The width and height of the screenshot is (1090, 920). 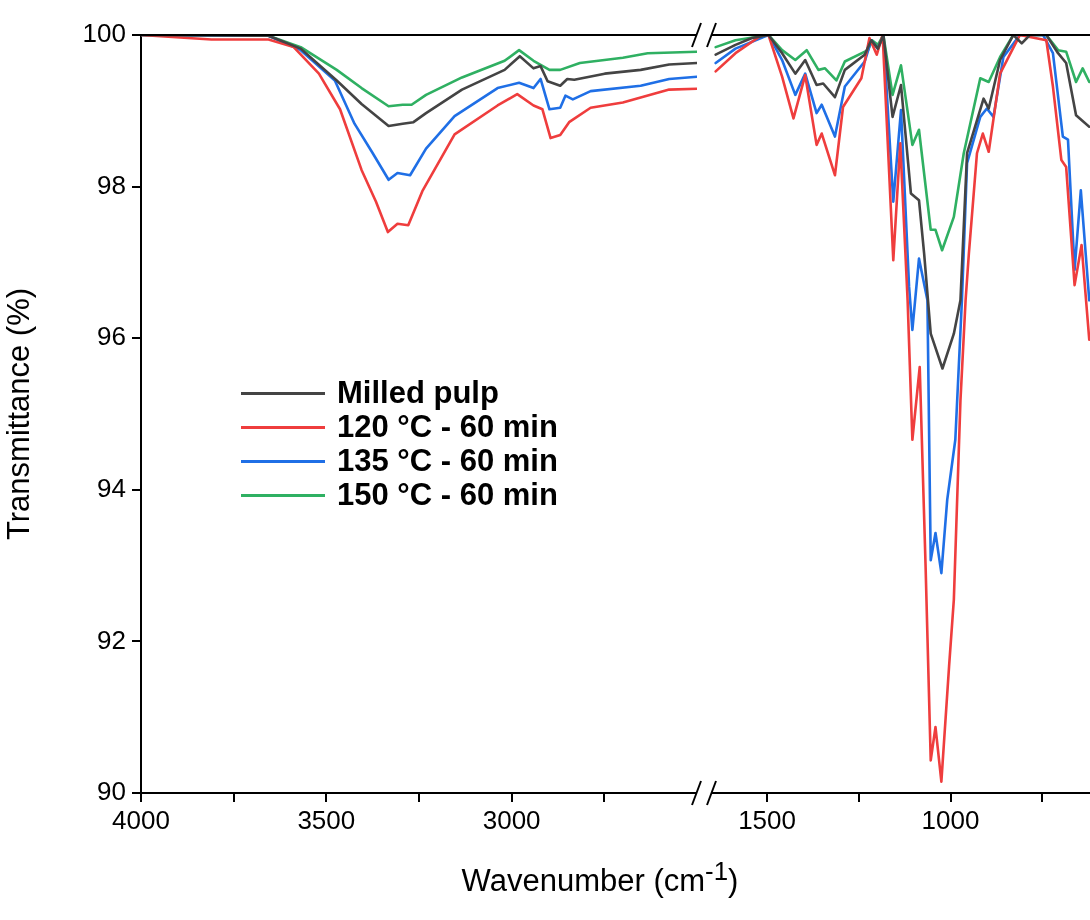 I want to click on x-tick-label: 3500, so click(x=326, y=819).